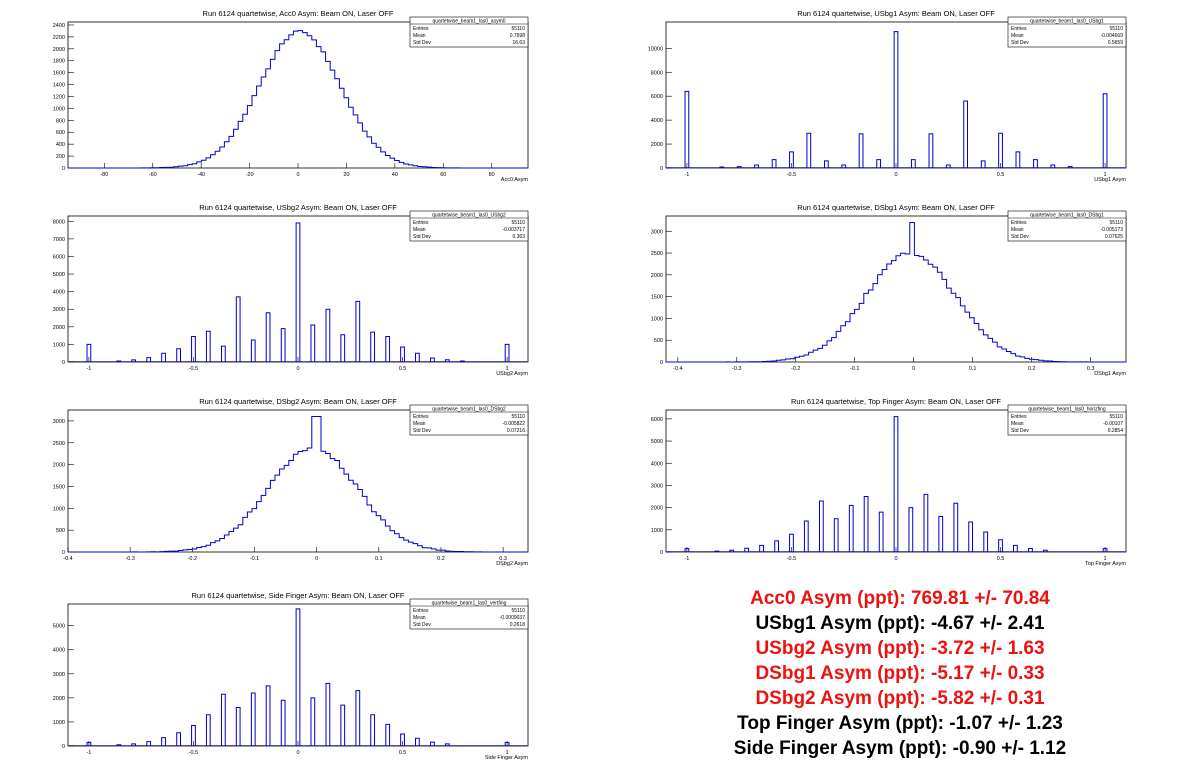 The image size is (1196, 772). Describe the element at coordinates (60, 121) in the screenshot. I see `y-tick-label: 800` at that location.